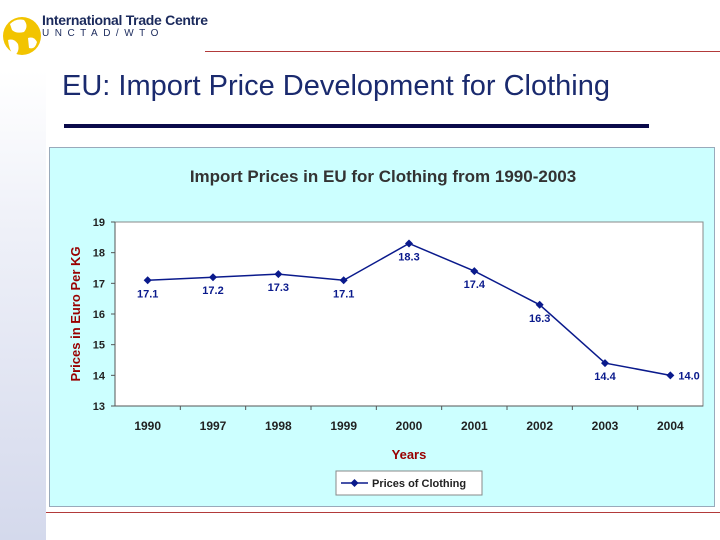  Describe the element at coordinates (539, 319) in the screenshot. I see `data-label: 16.3` at that location.